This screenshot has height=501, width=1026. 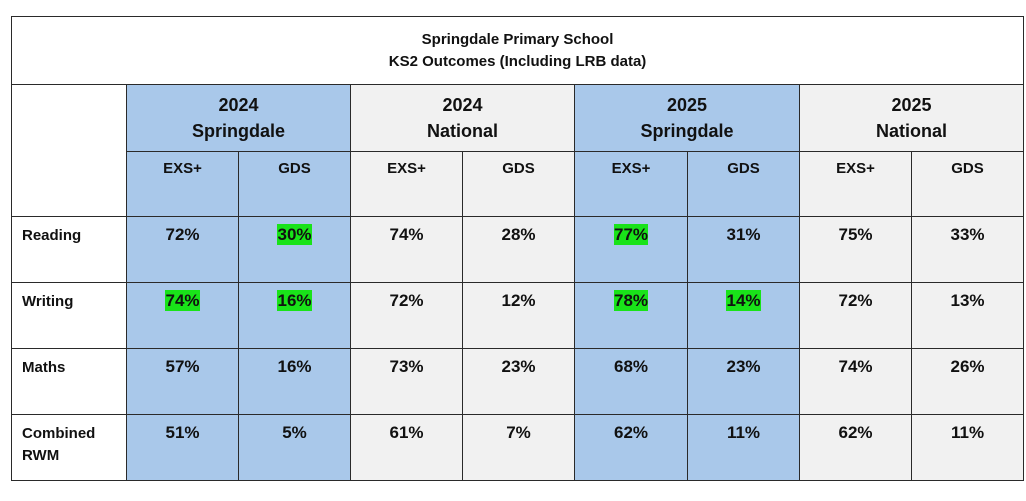 I want to click on cell-value-highlighted: 74%, so click(x=182, y=300).